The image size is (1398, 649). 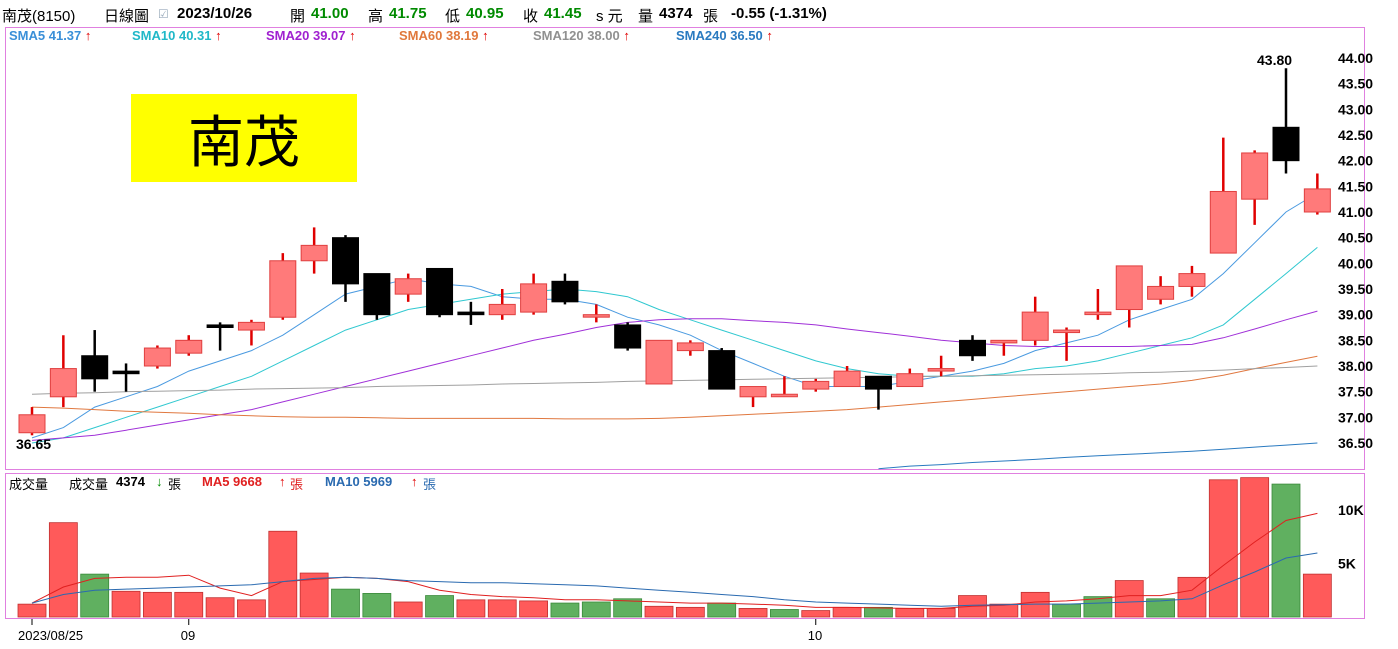 I want to click on price-tick-label: 42.00, so click(x=1355, y=161).